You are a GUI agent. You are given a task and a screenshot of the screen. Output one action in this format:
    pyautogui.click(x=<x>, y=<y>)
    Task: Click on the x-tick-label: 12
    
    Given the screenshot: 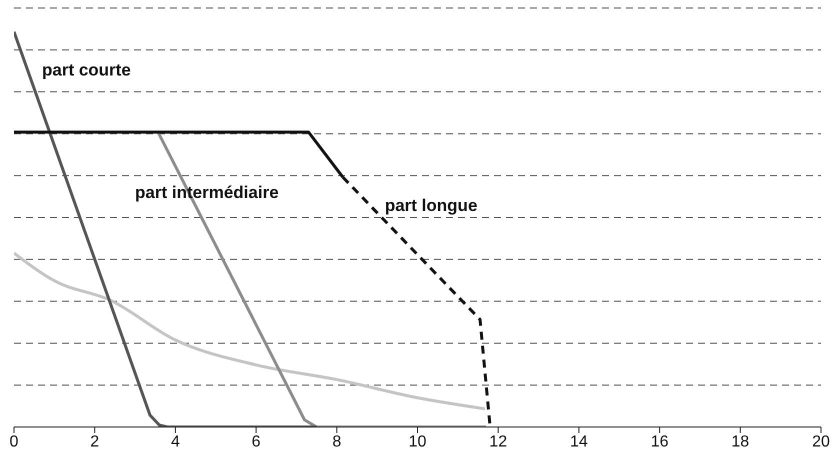 What is the action you would take?
    pyautogui.click(x=498, y=441)
    